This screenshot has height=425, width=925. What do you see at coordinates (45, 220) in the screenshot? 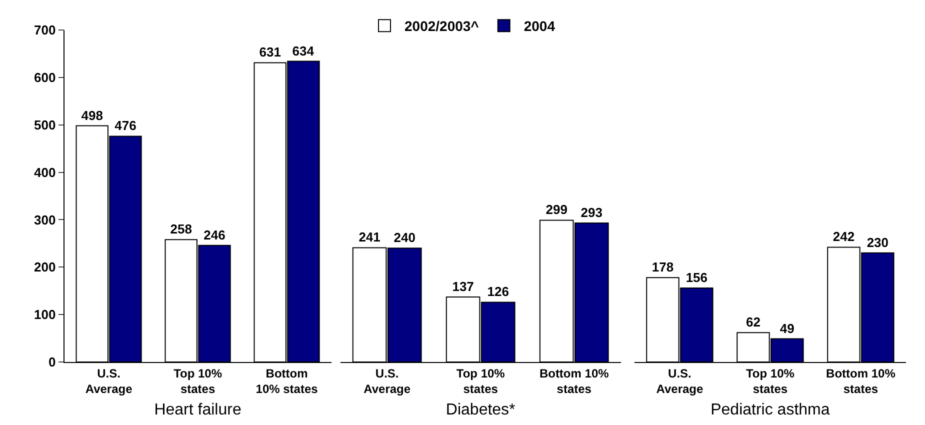
I see `y-tick-label: 300` at bounding box center [45, 220].